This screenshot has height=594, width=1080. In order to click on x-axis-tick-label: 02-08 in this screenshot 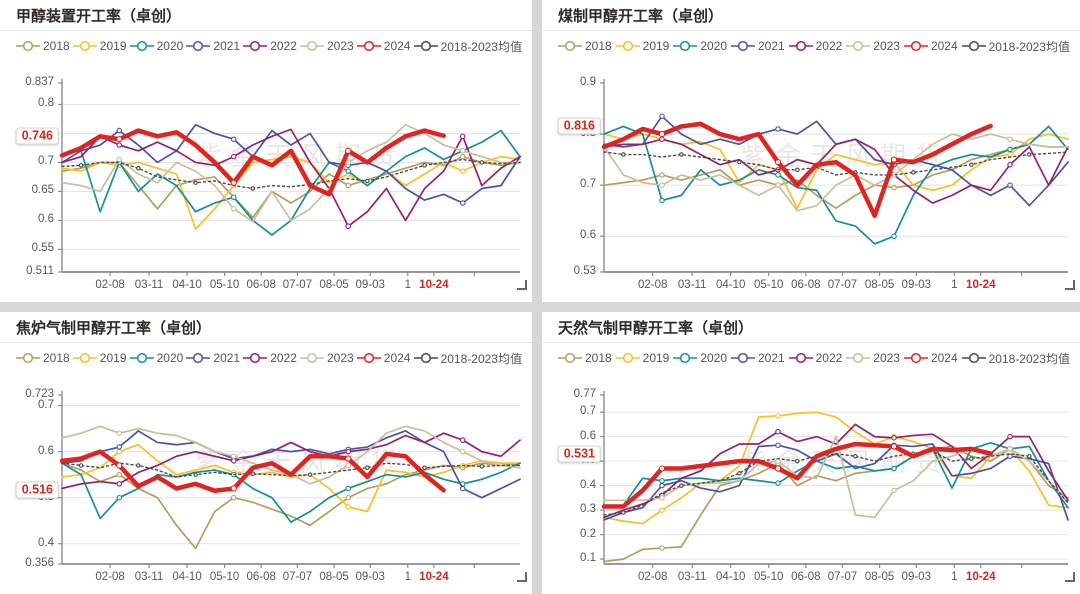, I will do `click(653, 285)`.